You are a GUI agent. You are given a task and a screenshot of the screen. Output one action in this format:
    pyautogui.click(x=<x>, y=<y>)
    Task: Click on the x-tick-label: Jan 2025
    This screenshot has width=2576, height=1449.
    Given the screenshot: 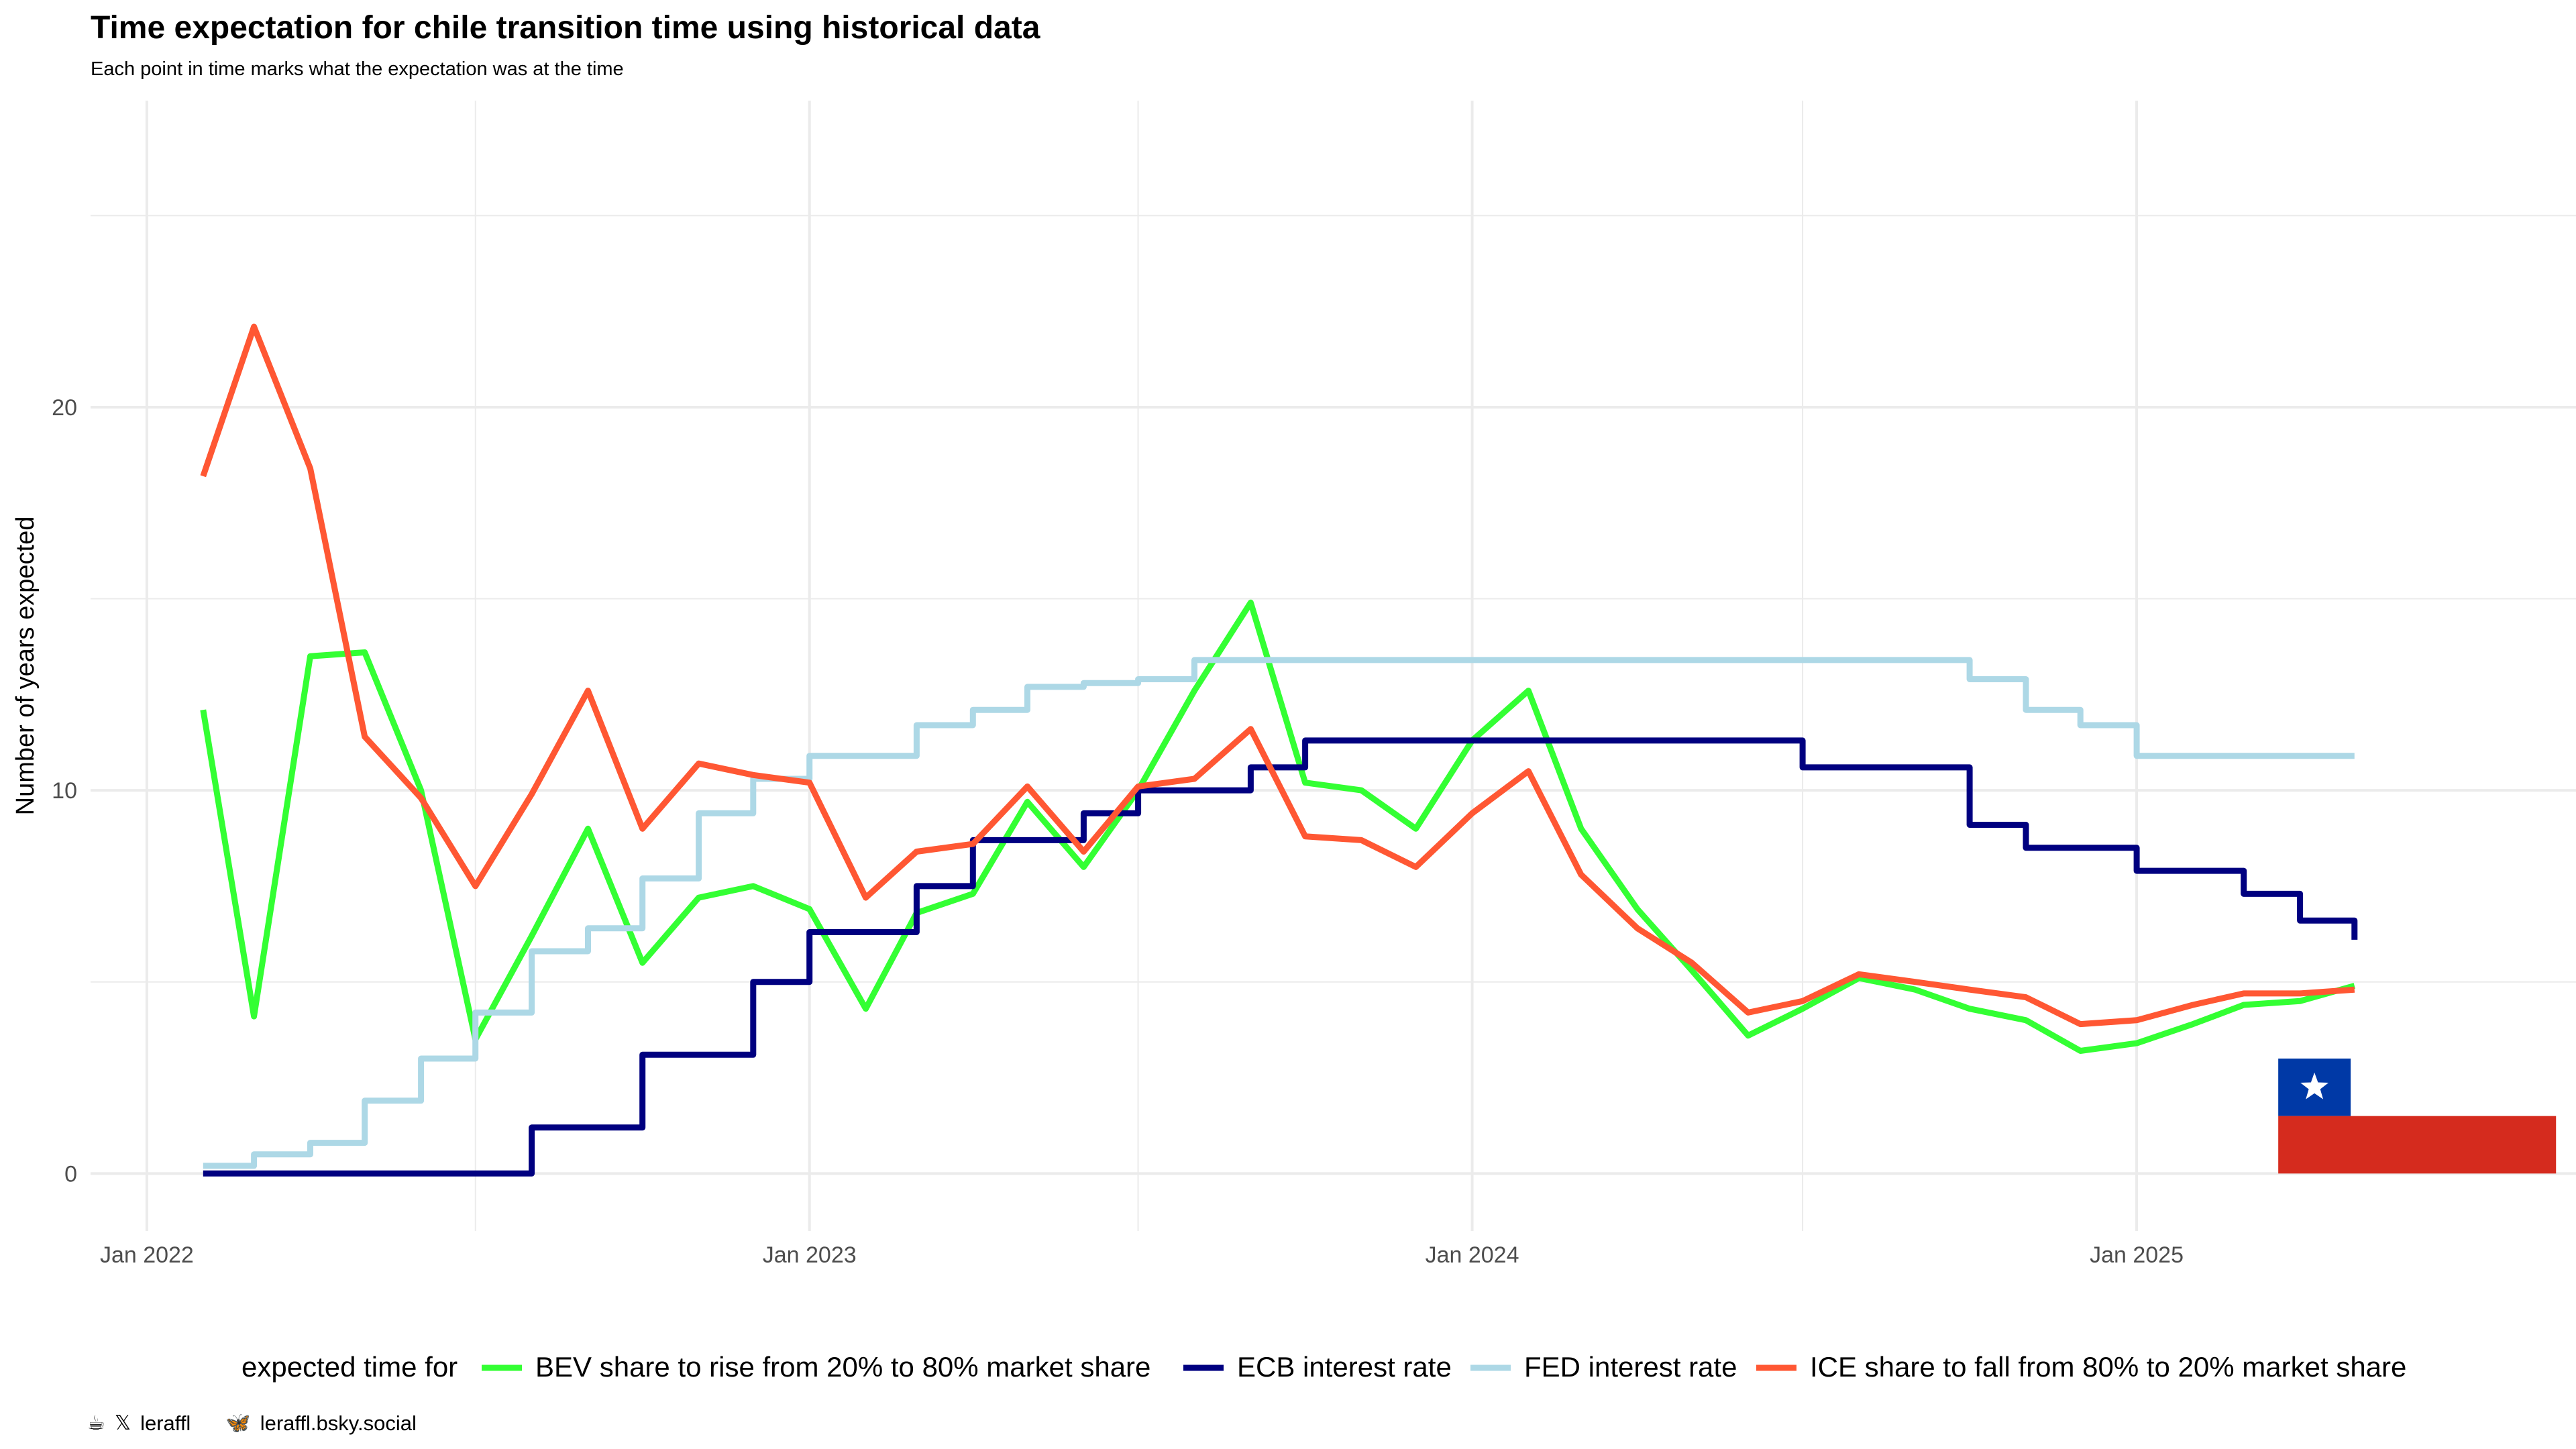 What is the action you would take?
    pyautogui.click(x=2137, y=1255)
    